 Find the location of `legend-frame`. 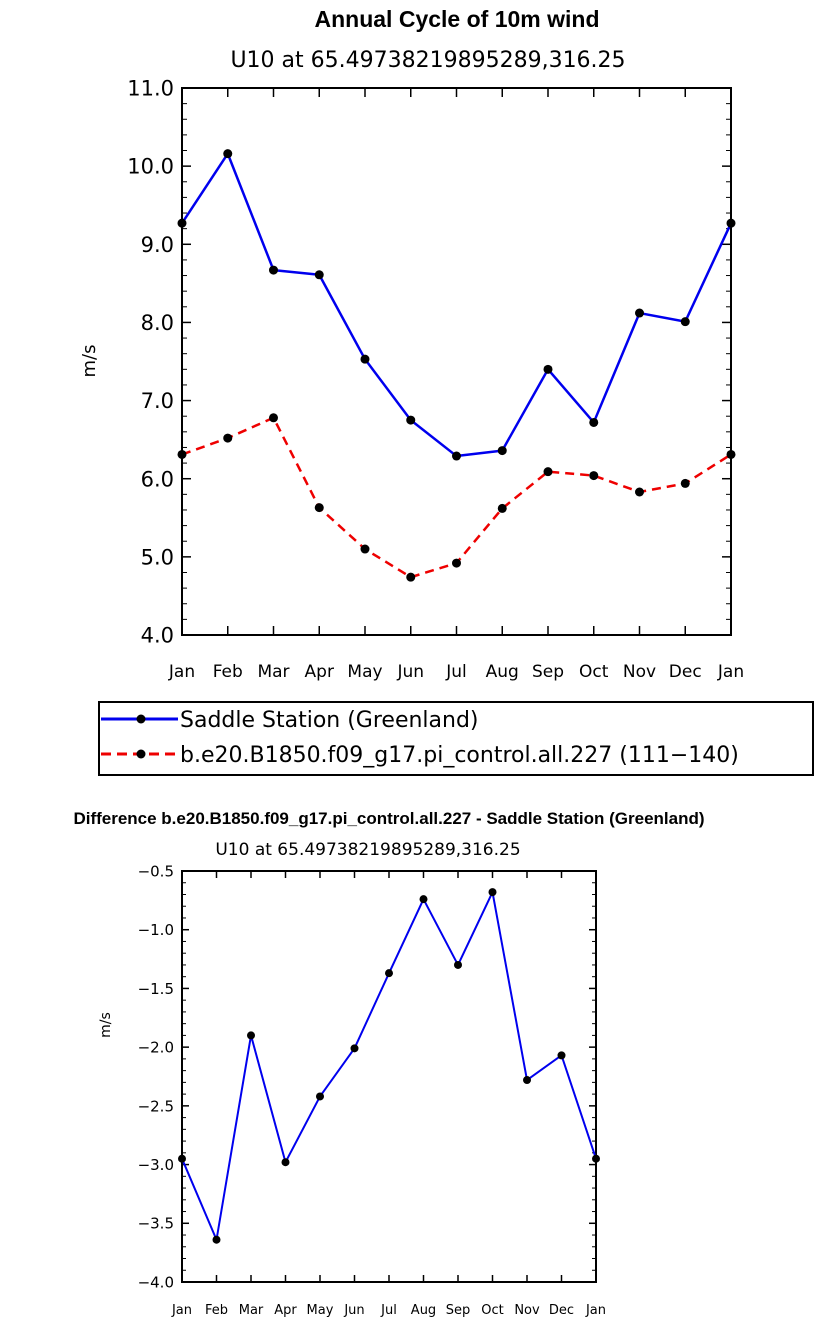

legend-frame is located at coordinates (456, 738).